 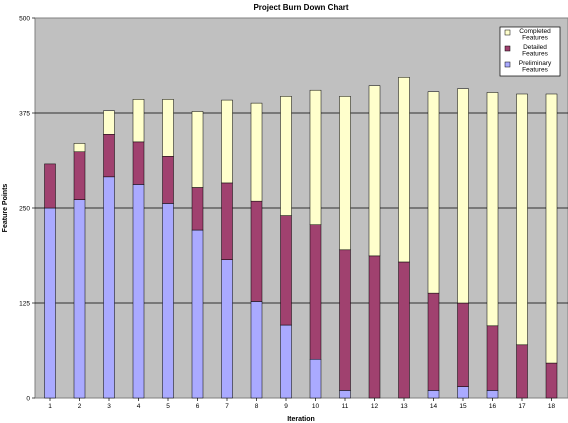 What do you see at coordinates (345, 406) in the screenshot?
I see `x-tick-label-11: 11` at bounding box center [345, 406].